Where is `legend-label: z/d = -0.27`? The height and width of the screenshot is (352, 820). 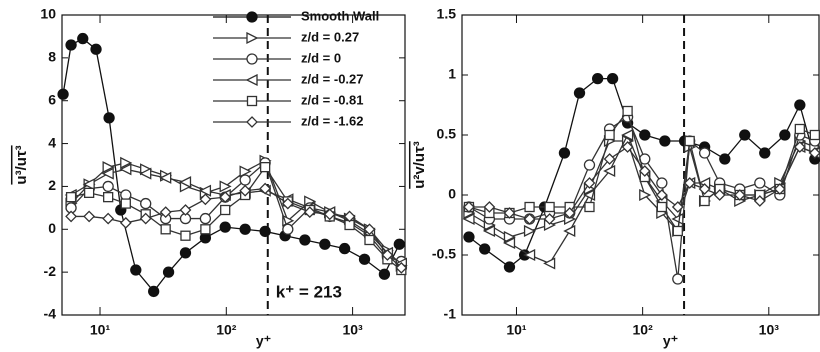
legend-label: z/d = -0.27 is located at coordinates (332, 78).